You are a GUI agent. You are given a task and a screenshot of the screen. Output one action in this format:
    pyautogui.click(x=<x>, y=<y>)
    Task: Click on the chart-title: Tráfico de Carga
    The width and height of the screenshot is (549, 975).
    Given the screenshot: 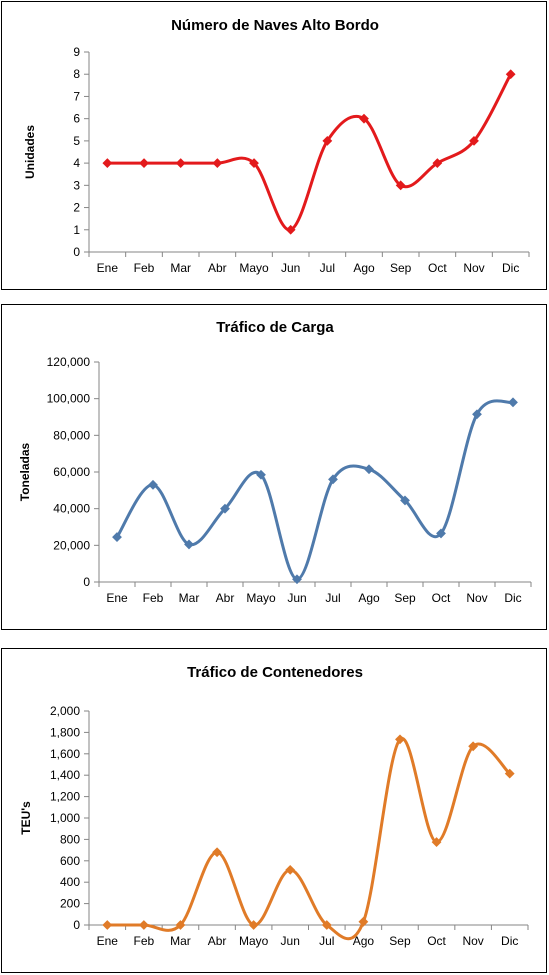 What is the action you would take?
    pyautogui.click(x=275, y=327)
    